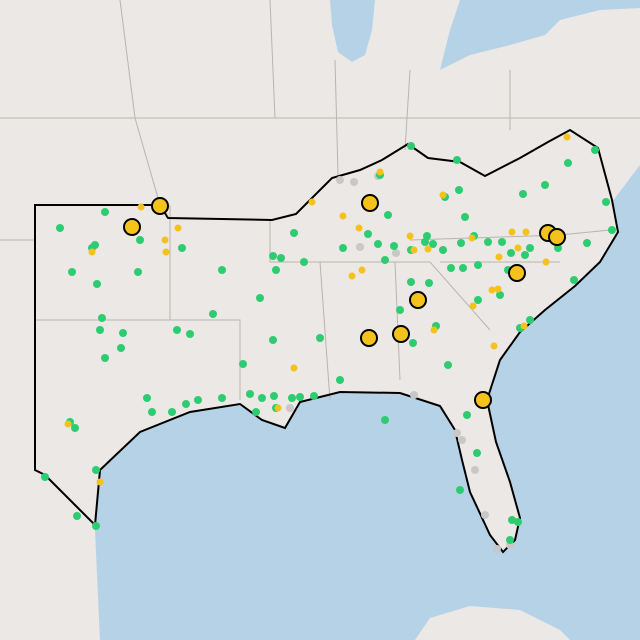  What do you see at coordinates (352, 31) in the screenshot?
I see `lake-michigan` at bounding box center [352, 31].